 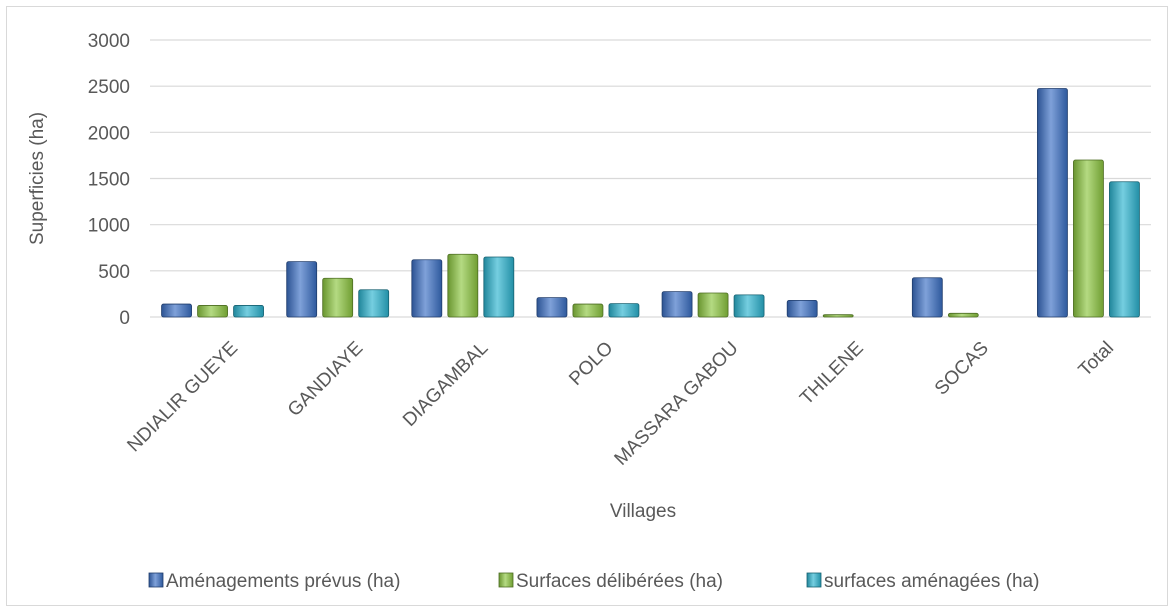 I want to click on bar: POLO: 145, so click(x=624, y=310).